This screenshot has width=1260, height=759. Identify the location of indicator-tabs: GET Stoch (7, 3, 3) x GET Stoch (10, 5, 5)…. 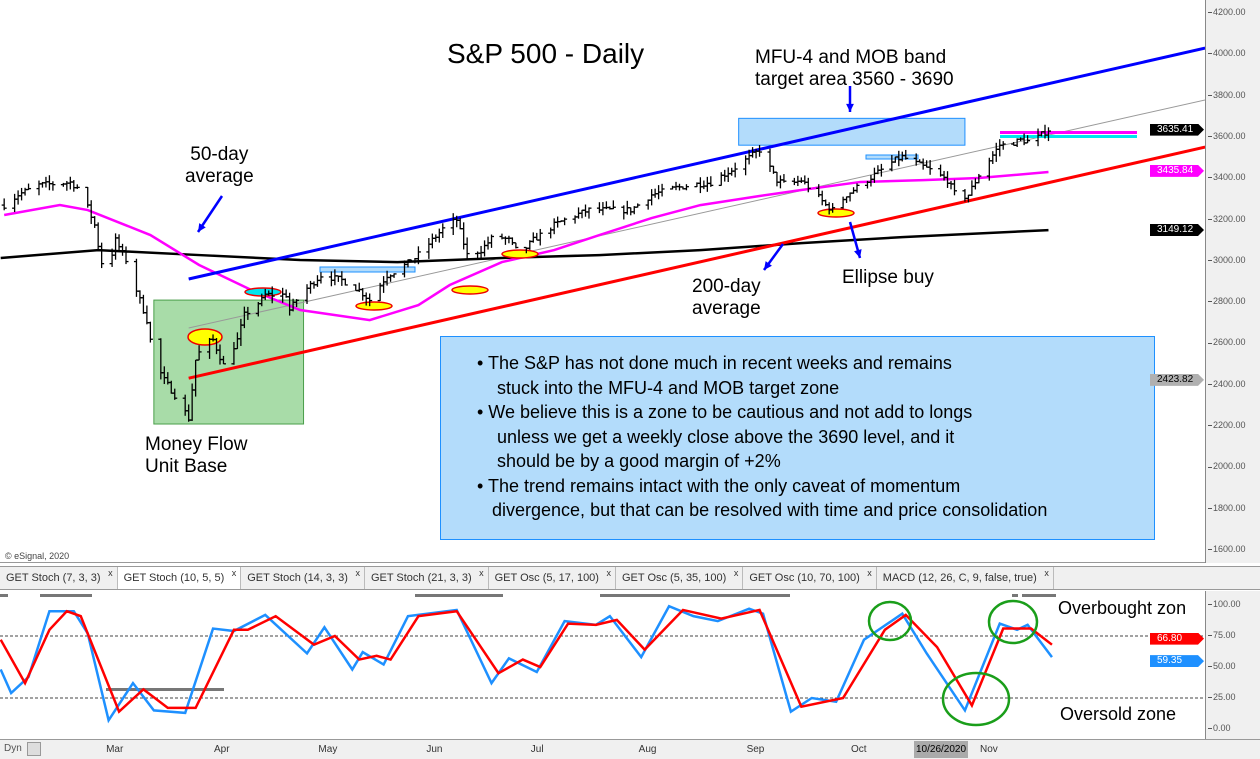
(630, 578).